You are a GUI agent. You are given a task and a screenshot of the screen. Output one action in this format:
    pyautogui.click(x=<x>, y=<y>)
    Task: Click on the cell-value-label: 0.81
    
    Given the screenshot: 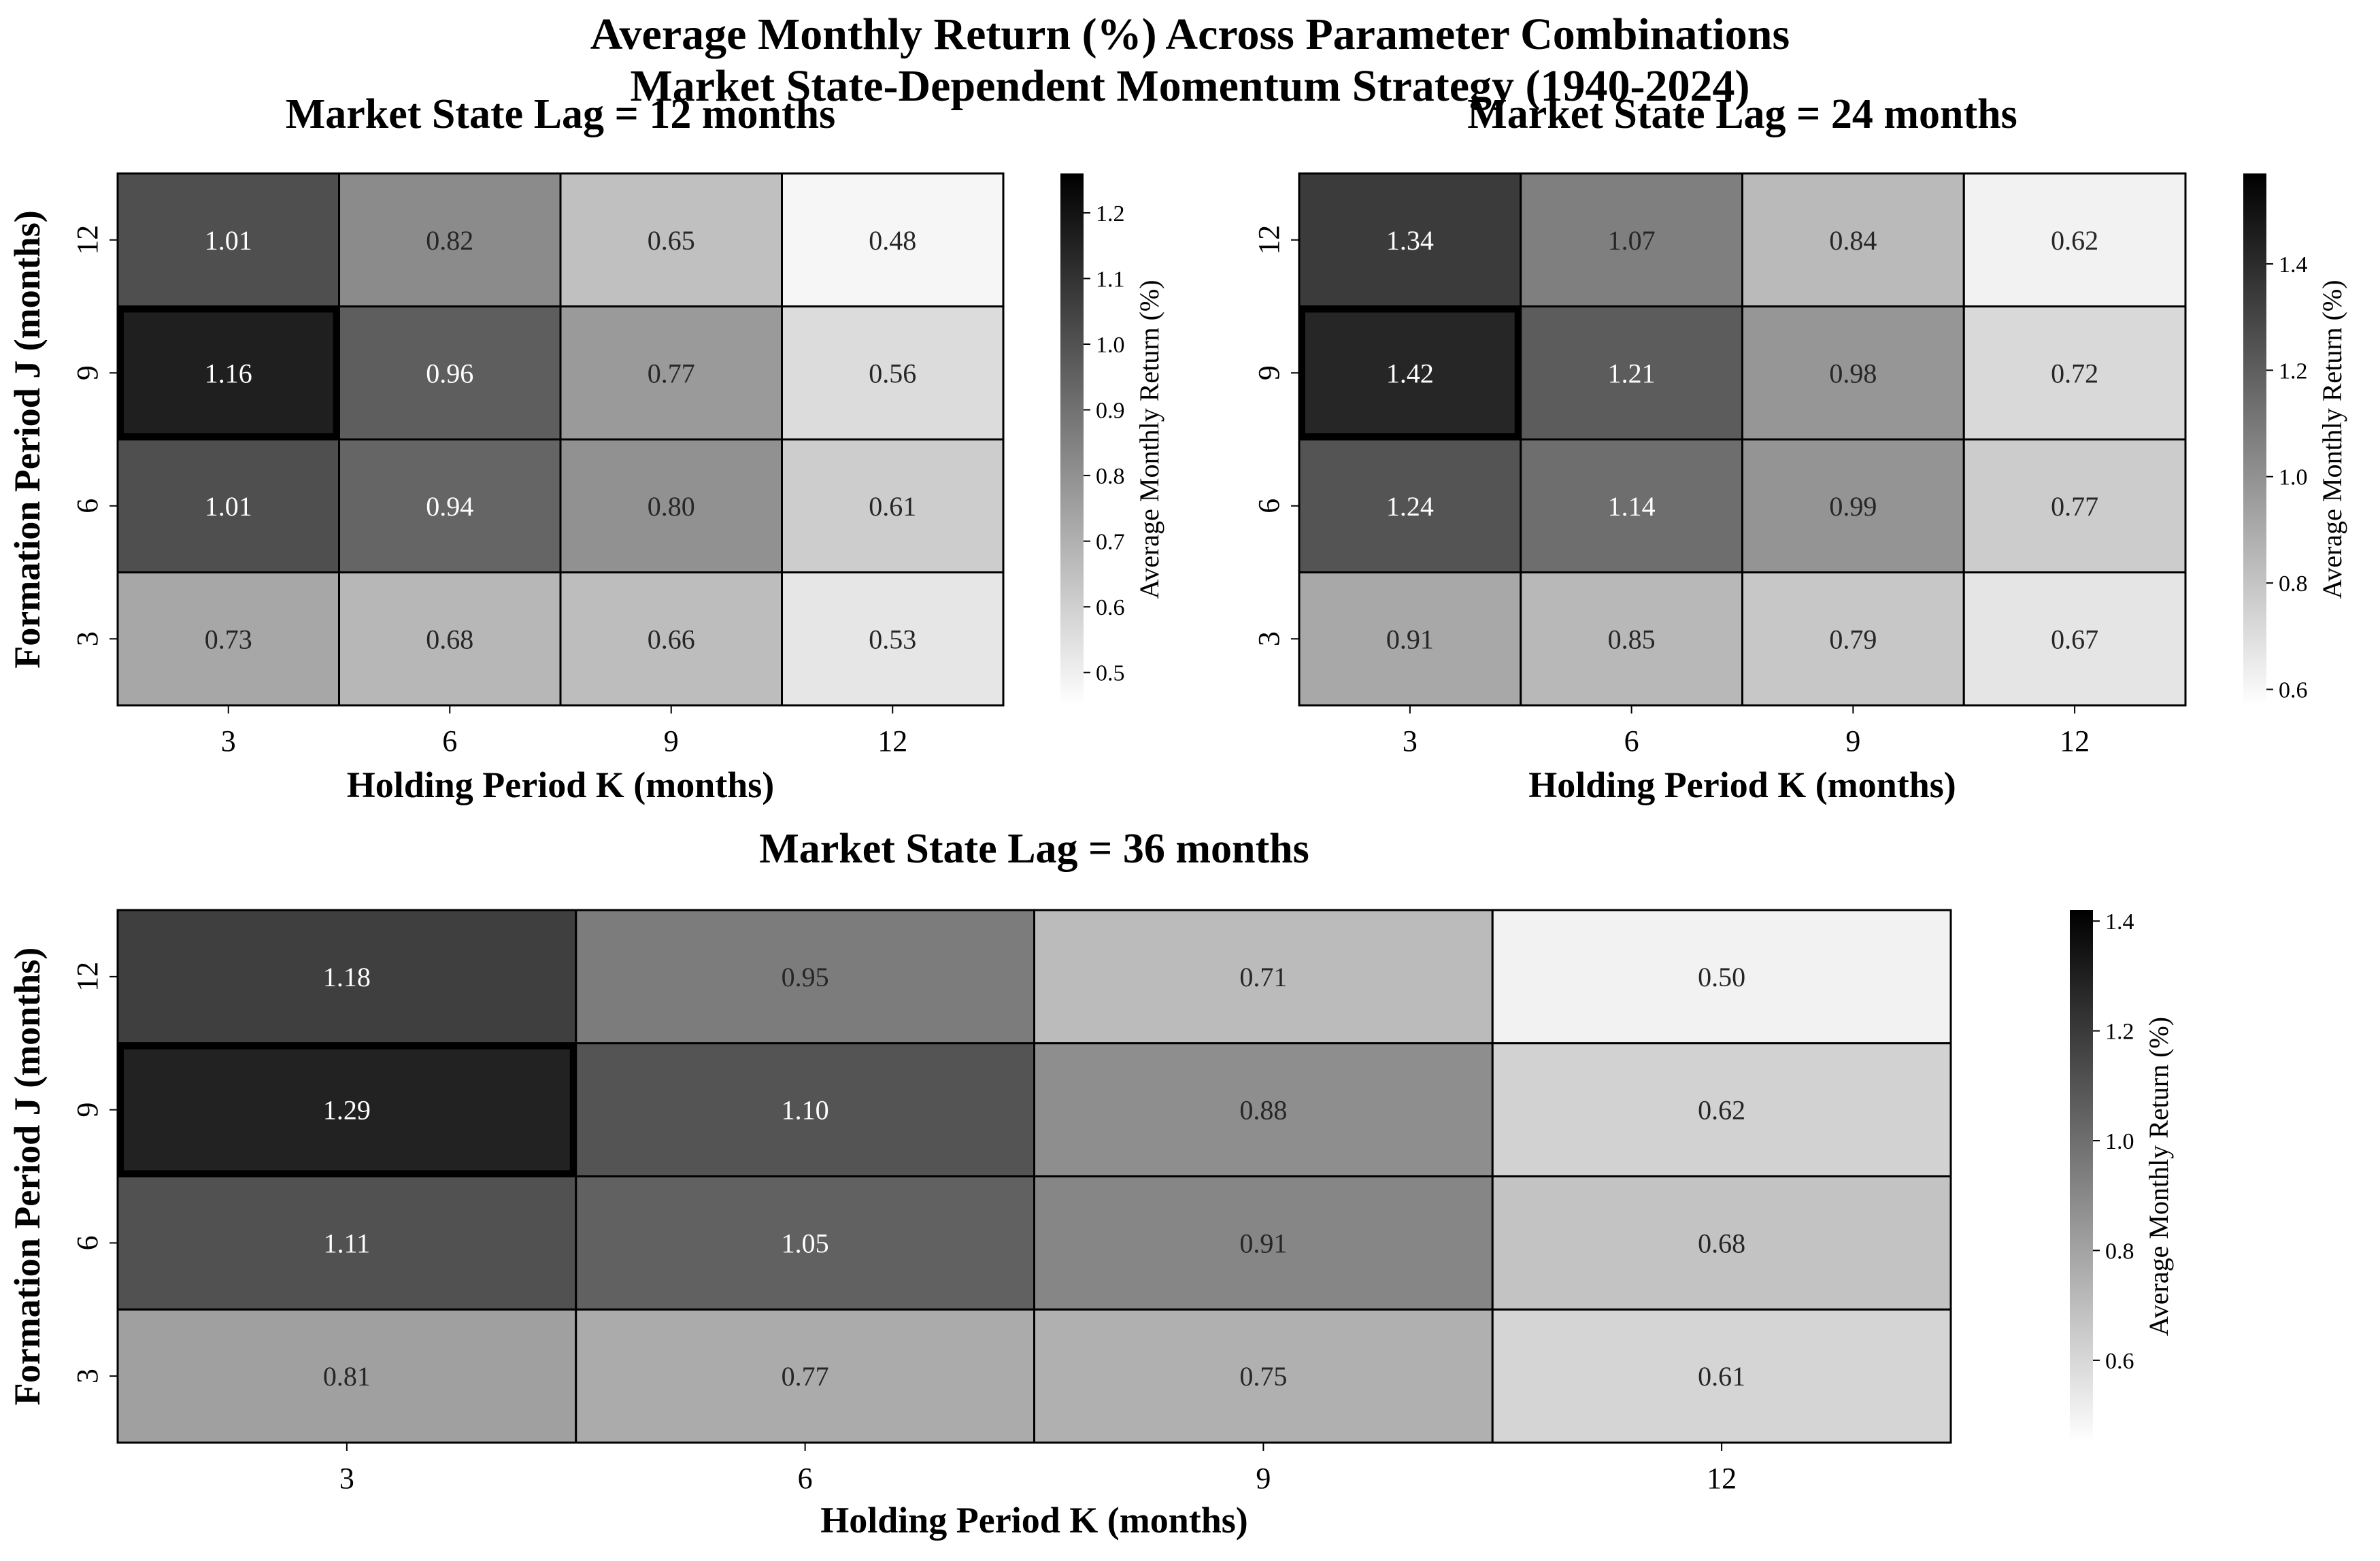 What is the action you would take?
    pyautogui.click(x=347, y=1376)
    